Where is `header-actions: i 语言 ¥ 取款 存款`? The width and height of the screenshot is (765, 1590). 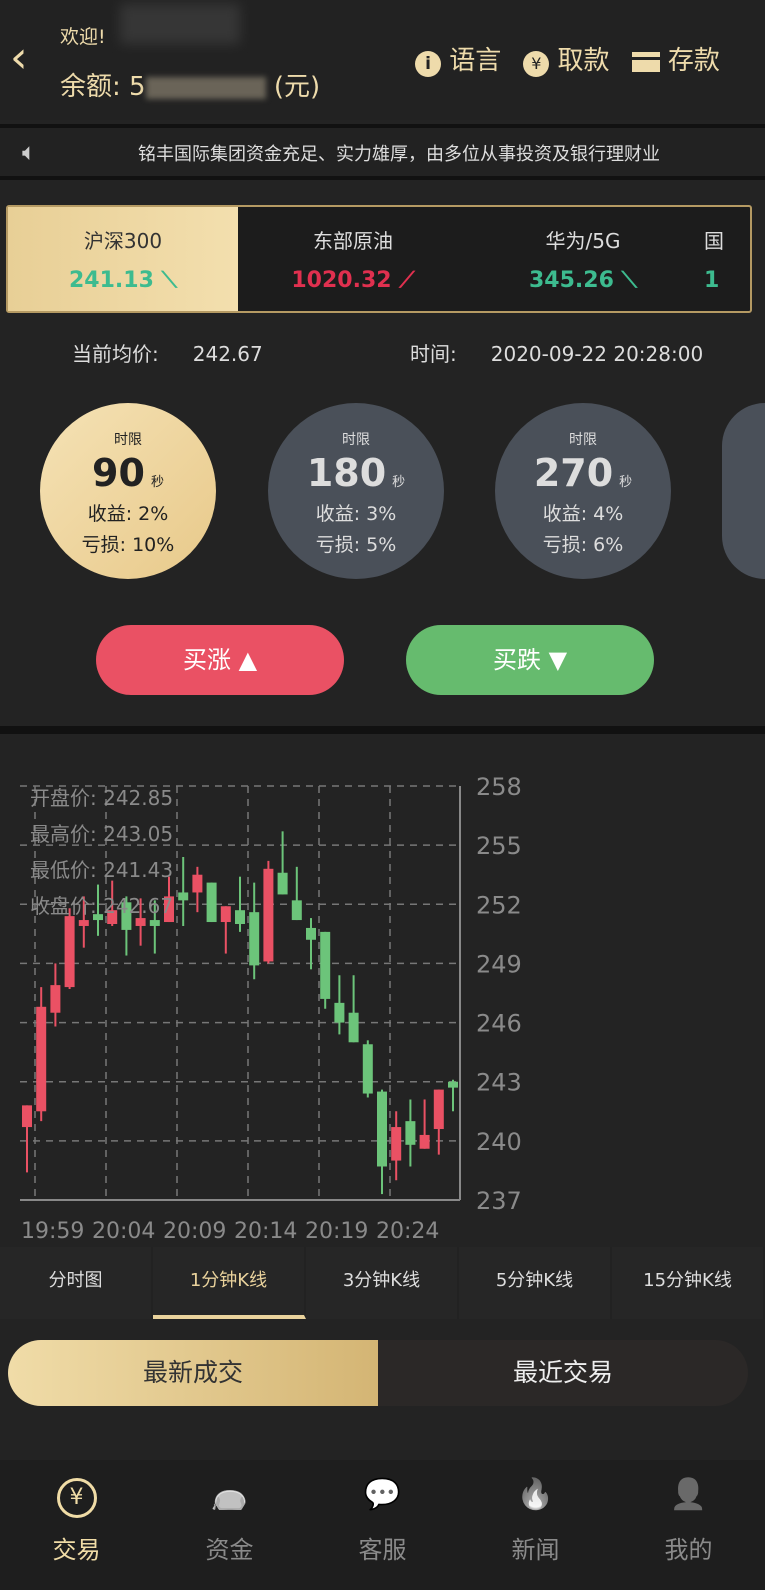 header-actions: i 语言 ¥ 取款 存款 is located at coordinates (567, 58).